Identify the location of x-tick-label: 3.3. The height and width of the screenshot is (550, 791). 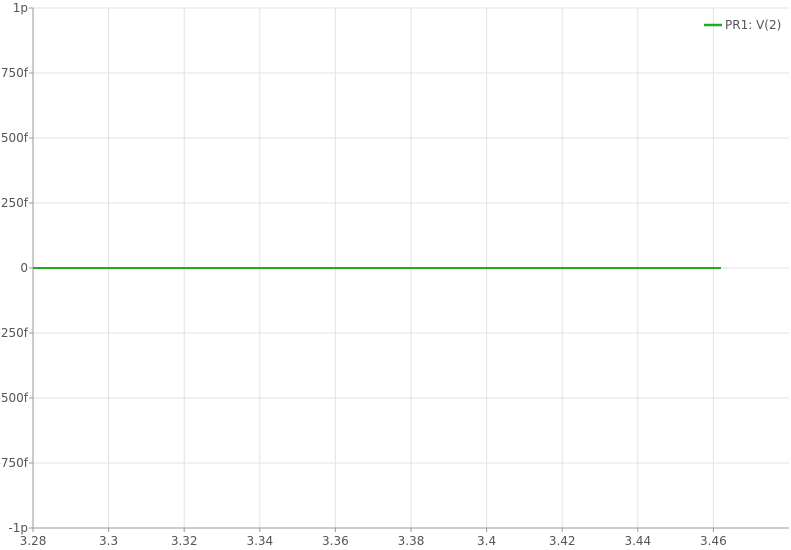
(108, 541).